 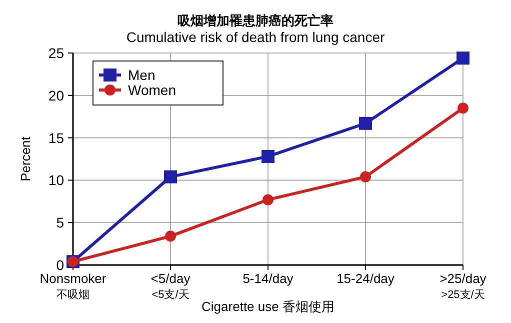 What do you see at coordinates (170, 286) in the screenshot?
I see `x-tick-label: <5/day <5支/天` at bounding box center [170, 286].